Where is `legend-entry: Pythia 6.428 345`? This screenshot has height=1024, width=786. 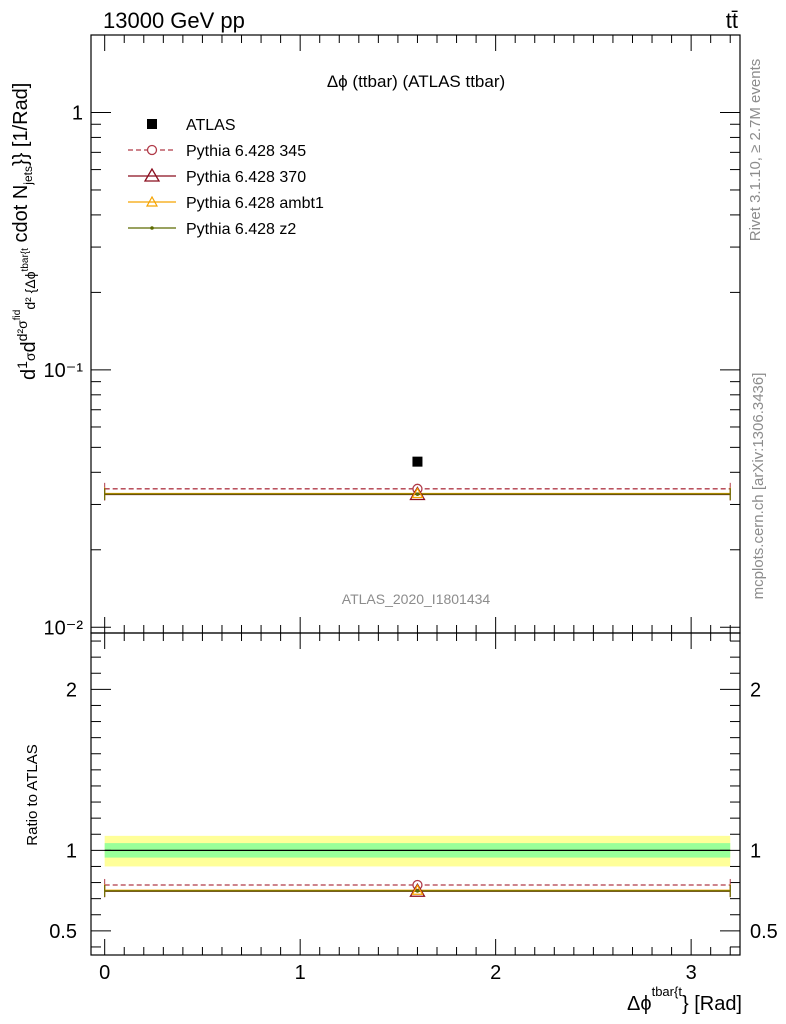
legend-entry: Pythia 6.428 345 is located at coordinates (217, 151).